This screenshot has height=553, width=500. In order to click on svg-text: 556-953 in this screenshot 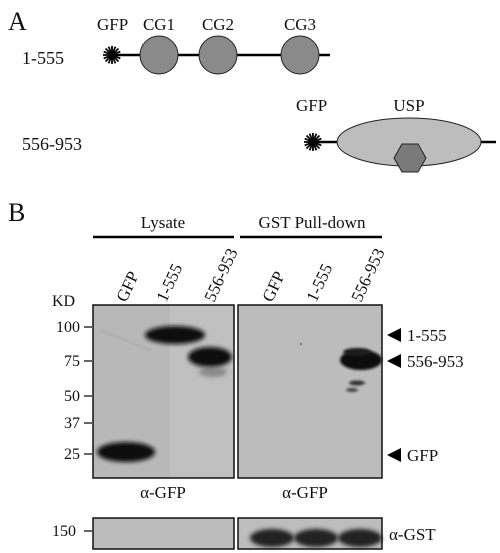, I will do `click(435, 361)`.